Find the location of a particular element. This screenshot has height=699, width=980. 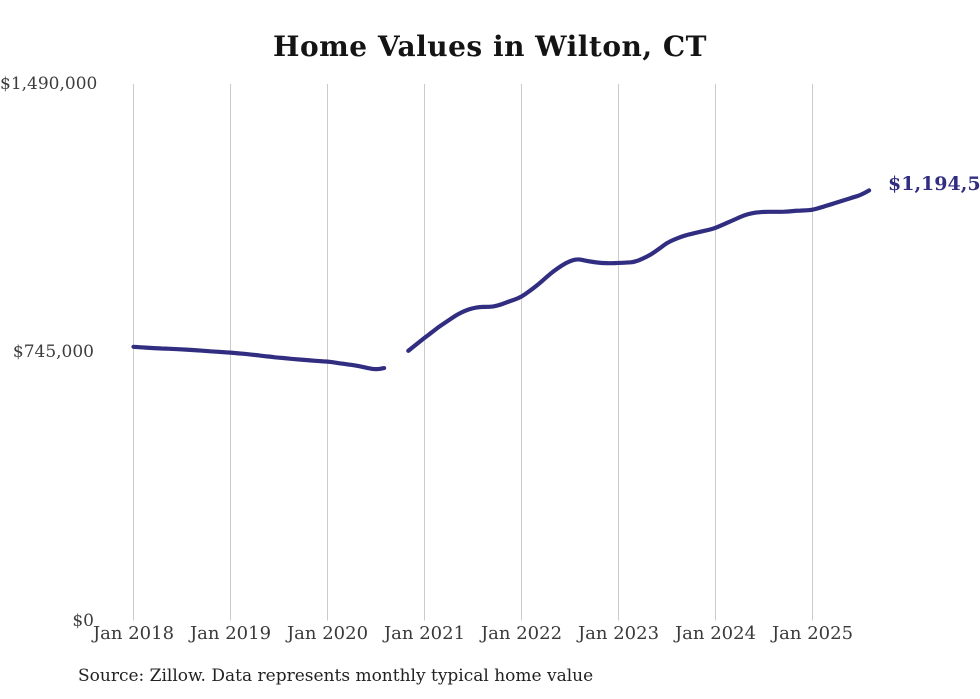

x-tick-label: Jan 2025 is located at coordinates (812, 633).